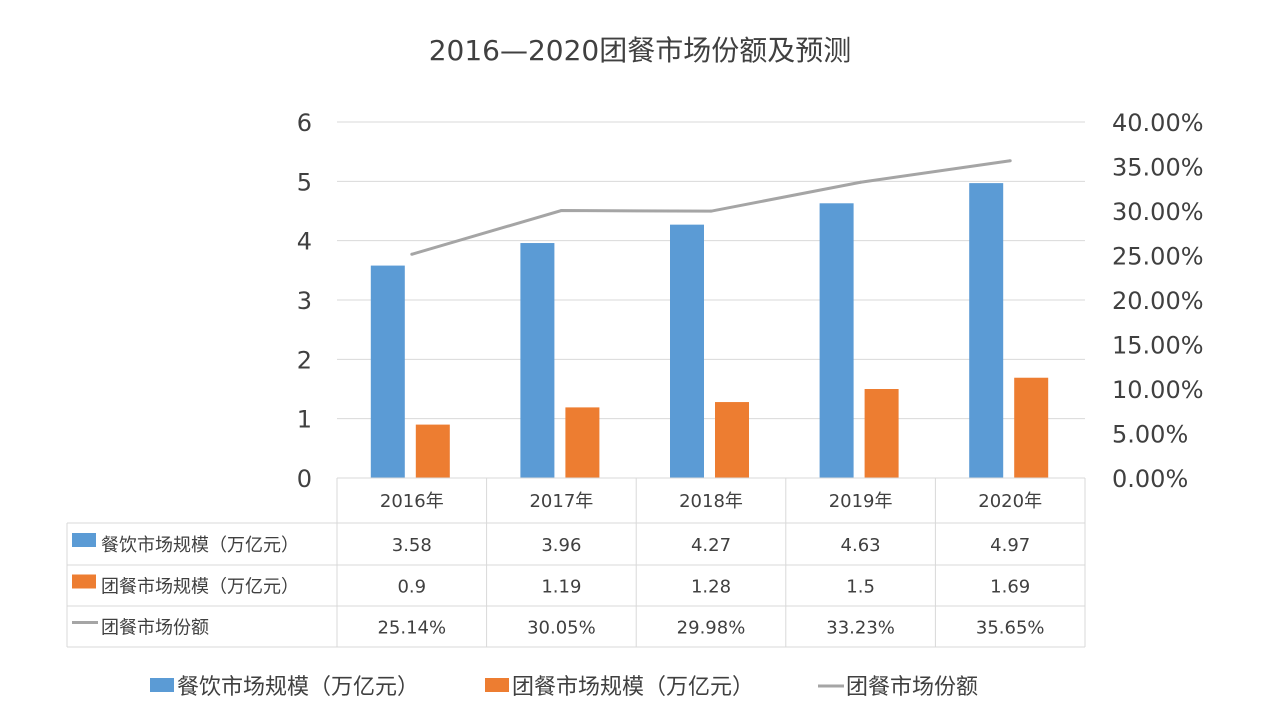 Image resolution: width=1280 pixels, height=720 pixels. Describe the element at coordinates (1010, 545) in the screenshot. I see `data-label: 4.97` at that location.